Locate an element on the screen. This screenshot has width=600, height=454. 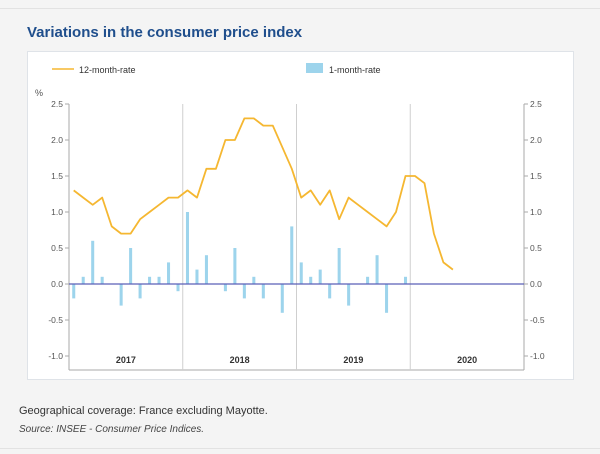
chart-title: Variations in the consumer price index is located at coordinates (165, 32).